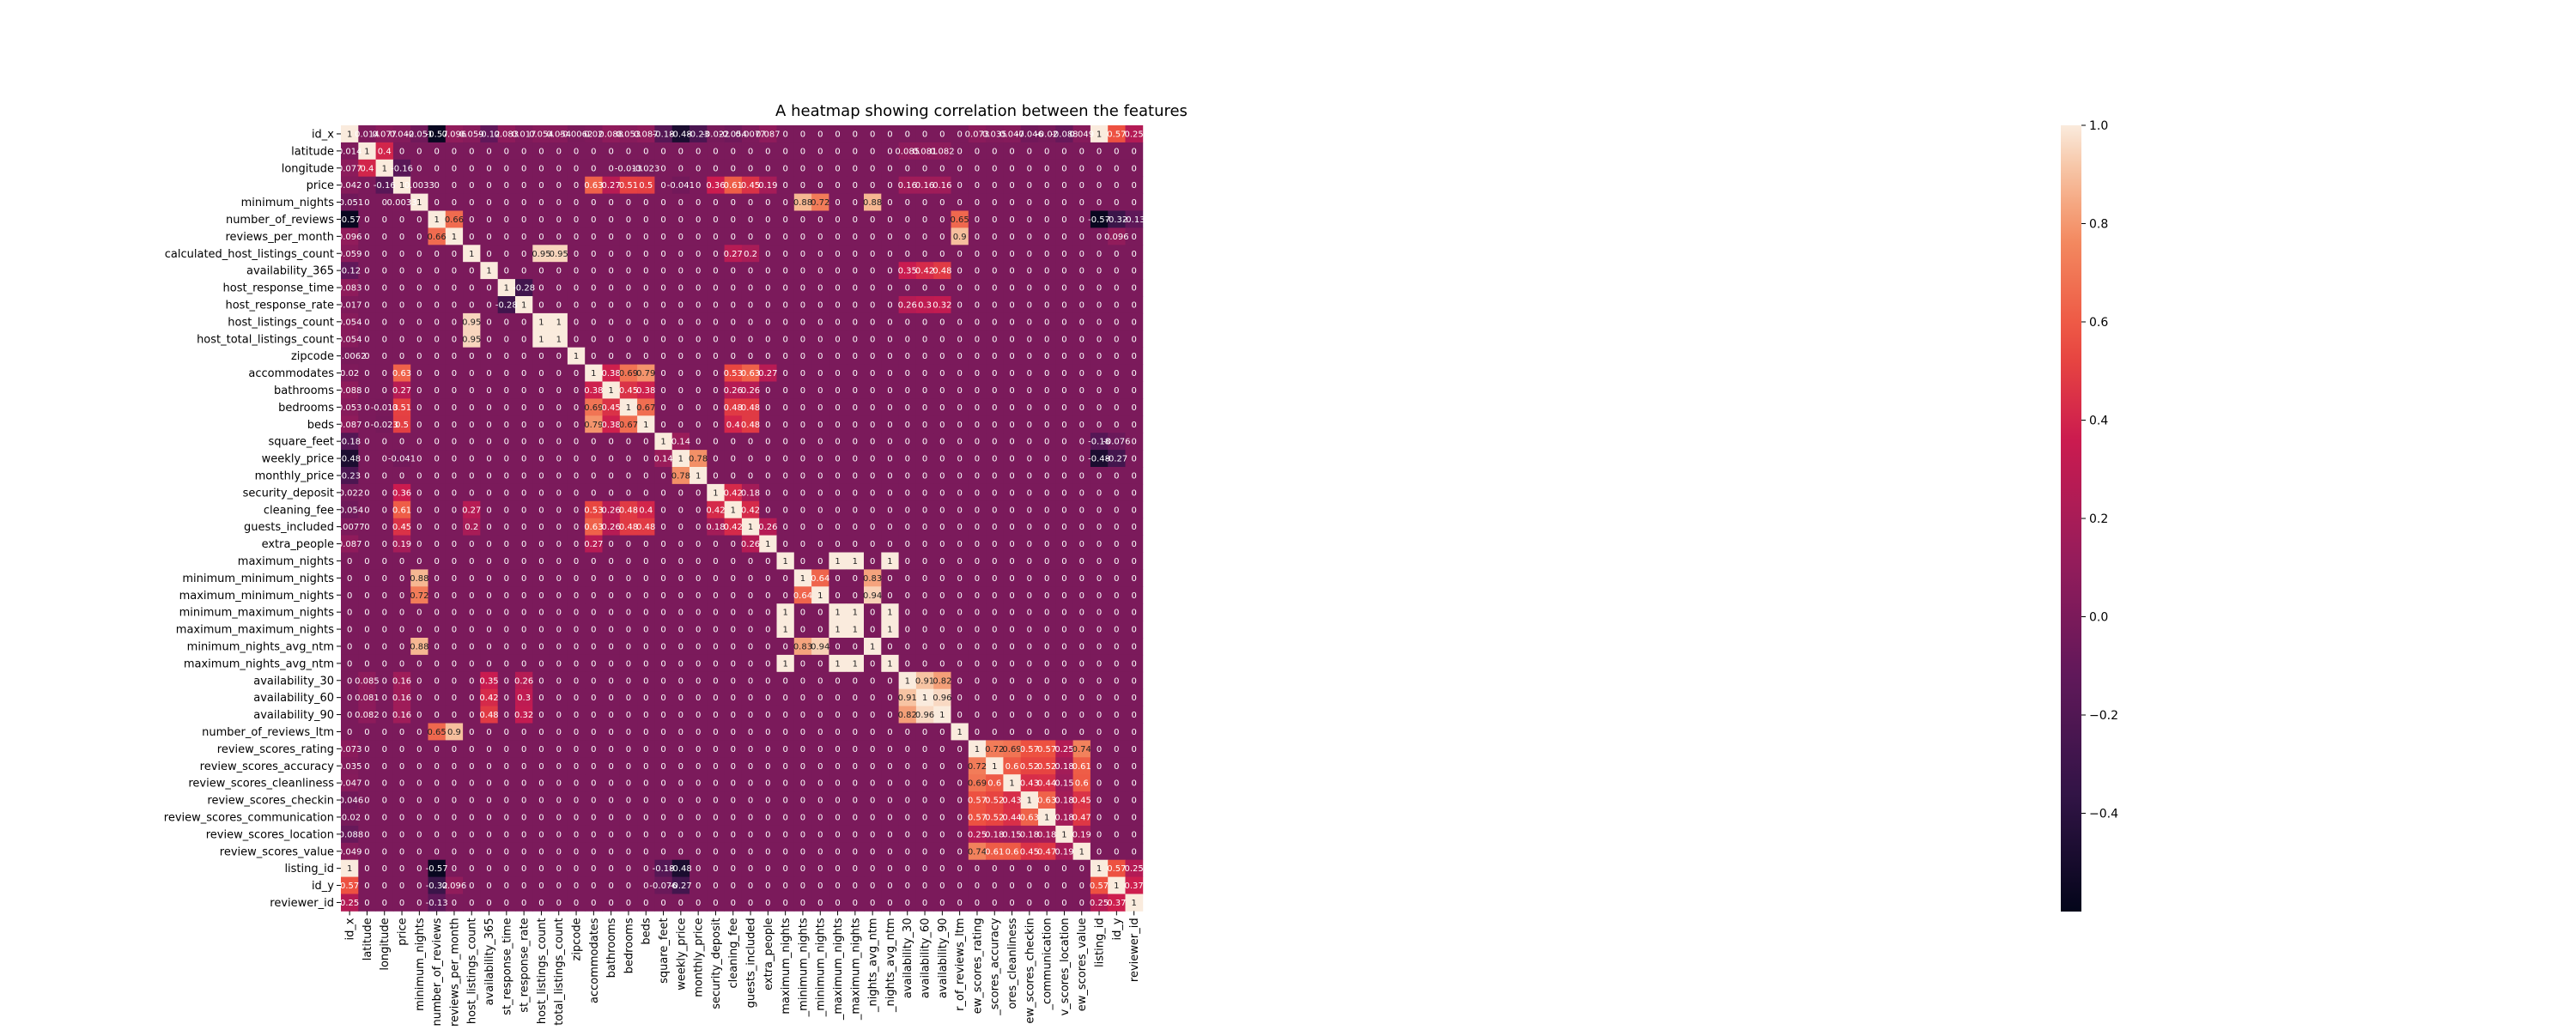  Describe the element at coordinates (349, 749) in the screenshot. I see `heatmap-cell-value: 0.073` at that location.